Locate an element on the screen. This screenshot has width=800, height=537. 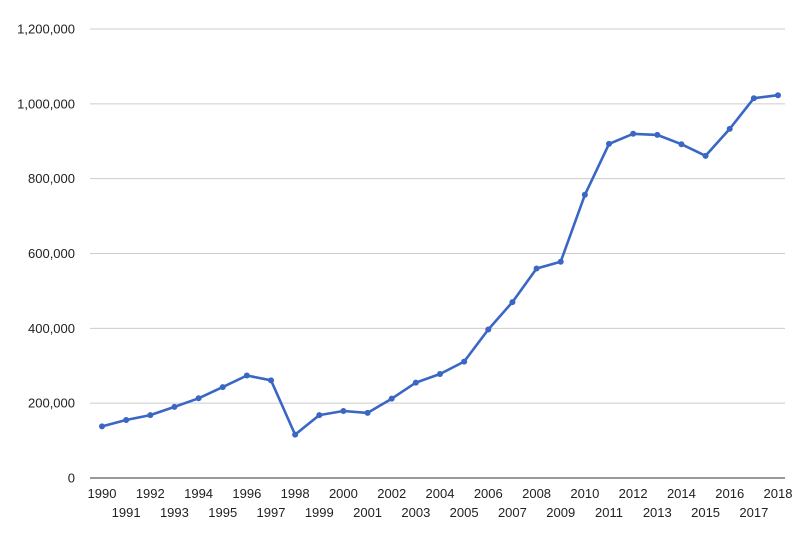
x-tick-label: 2013 is located at coordinates (657, 512).